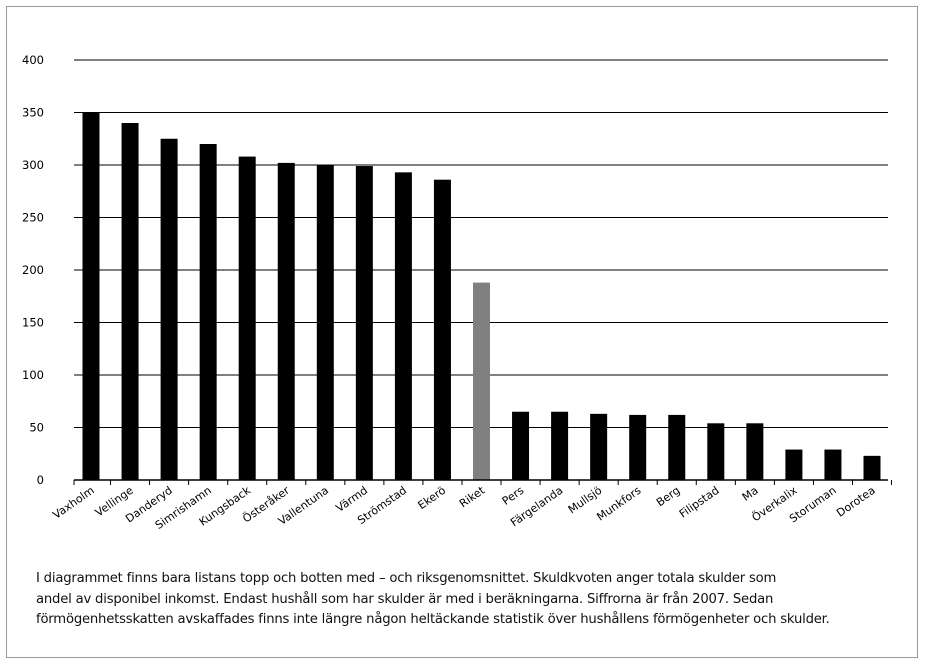 This screenshot has width=925, height=662. Describe the element at coordinates (668, 496) in the screenshot. I see `x-tick-label: Berg` at that location.